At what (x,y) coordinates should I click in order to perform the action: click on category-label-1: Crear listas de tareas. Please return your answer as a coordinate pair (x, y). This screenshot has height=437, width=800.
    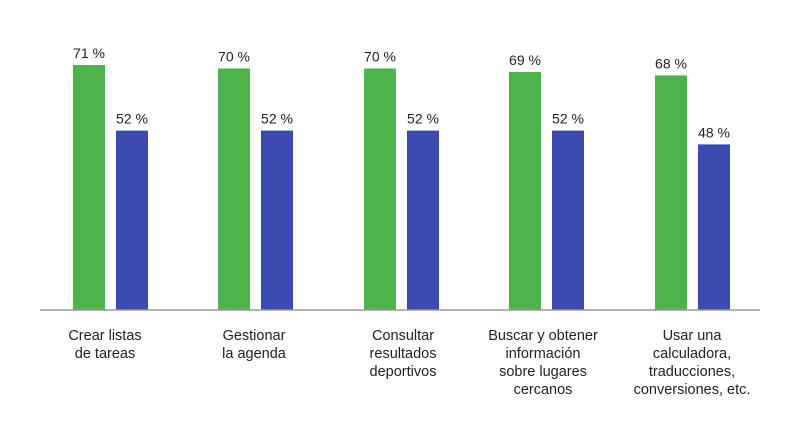
    Looking at the image, I should click on (104, 345).